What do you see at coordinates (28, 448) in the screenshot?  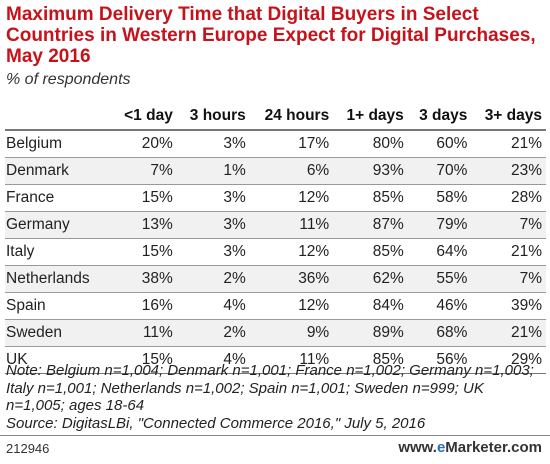 I see `chart-id: 212946` at bounding box center [28, 448].